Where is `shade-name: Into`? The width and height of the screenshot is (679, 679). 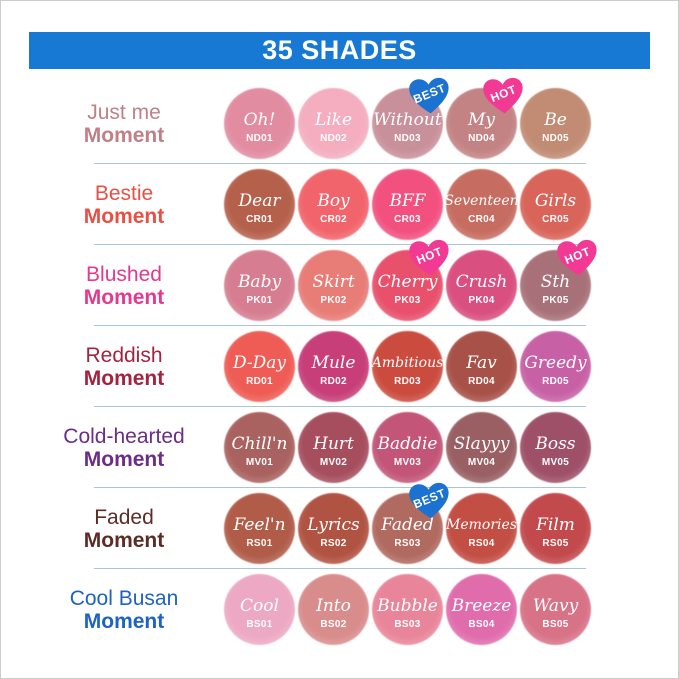 shade-name: Into is located at coordinates (333, 605).